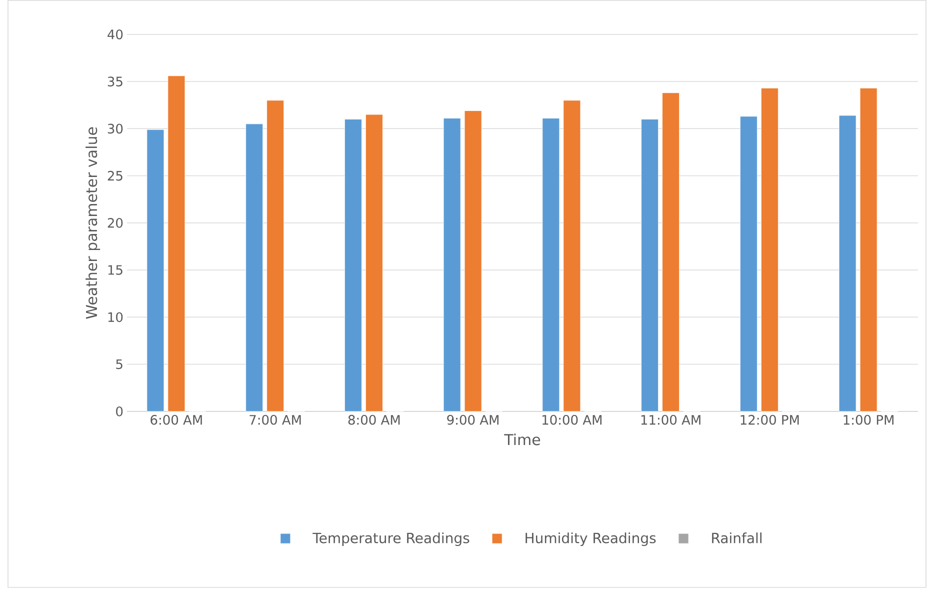 The height and width of the screenshot is (589, 935). I want to click on y-axis-title: Weather parameter value, so click(93, 223).